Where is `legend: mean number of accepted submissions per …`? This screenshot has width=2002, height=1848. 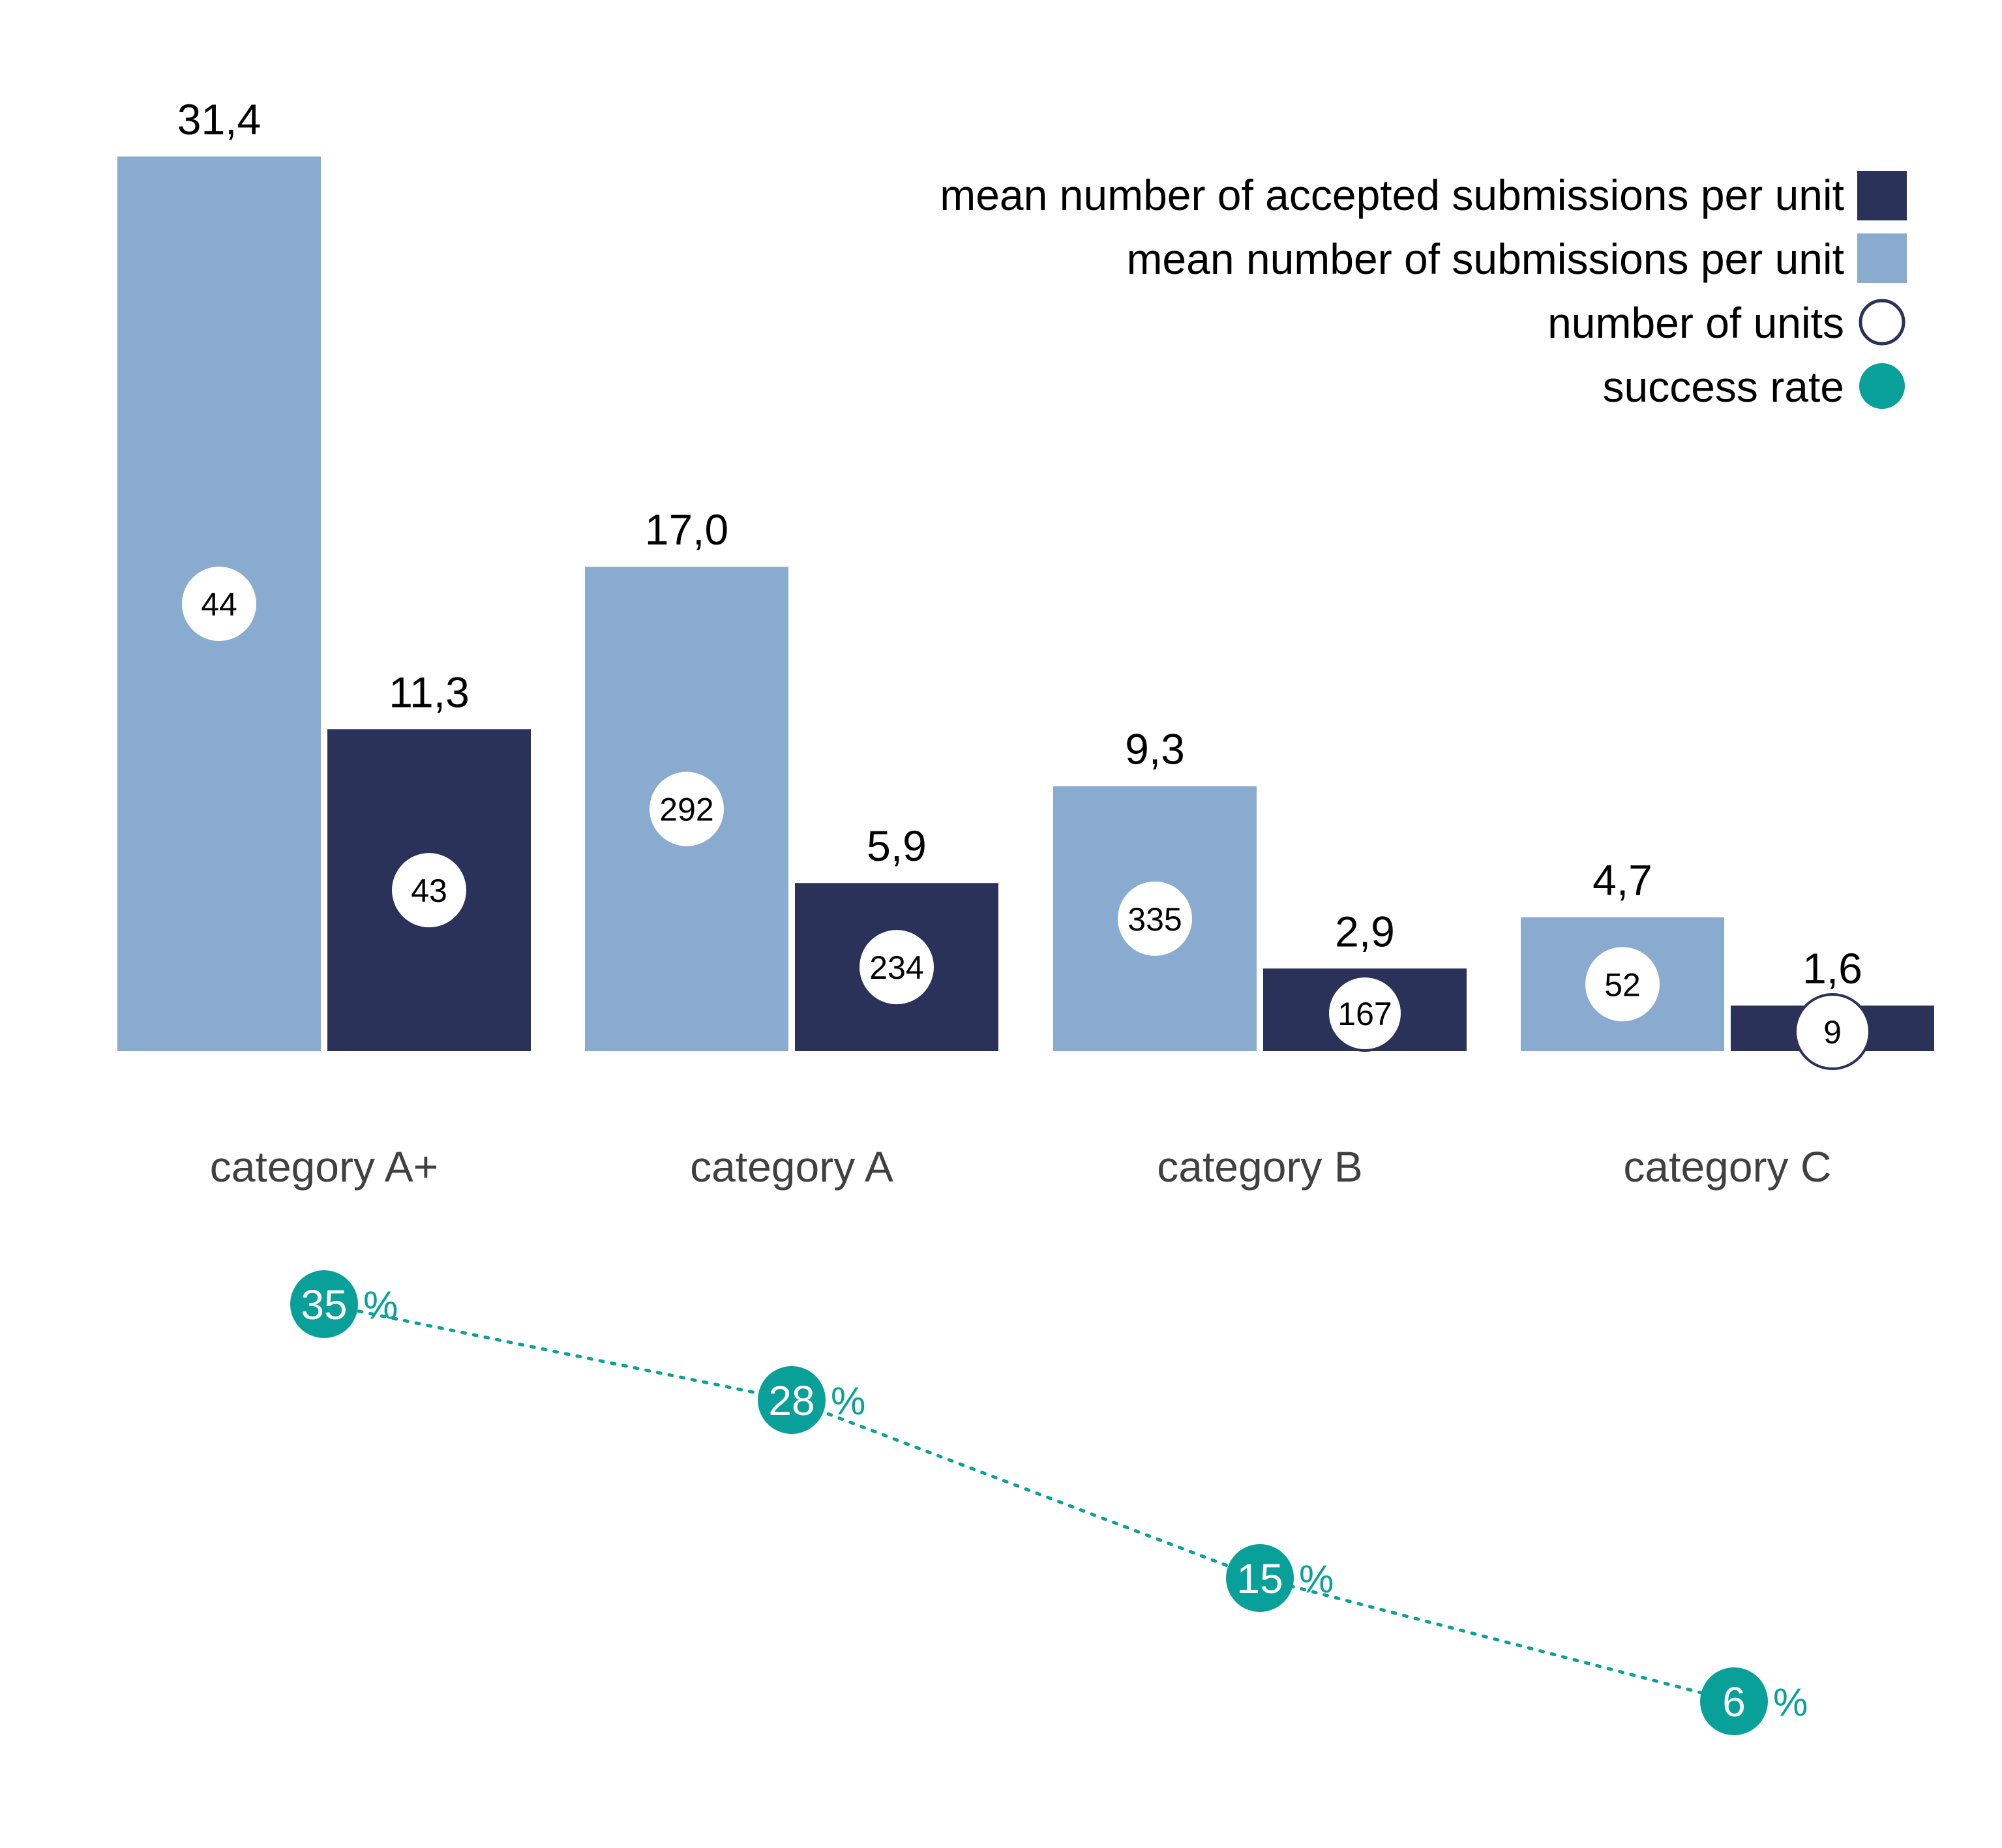 legend: mean number of accepted submissions per … is located at coordinates (1423, 291).